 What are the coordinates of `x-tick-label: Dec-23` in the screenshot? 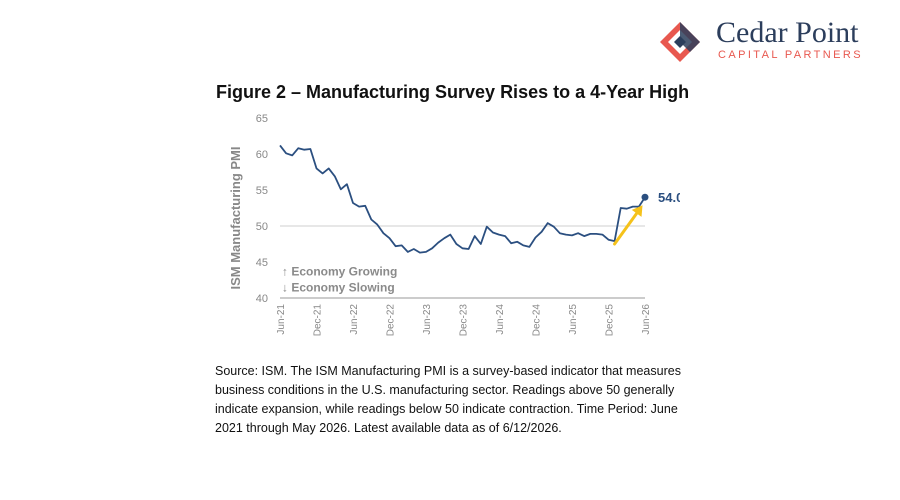 It's located at (464, 320).